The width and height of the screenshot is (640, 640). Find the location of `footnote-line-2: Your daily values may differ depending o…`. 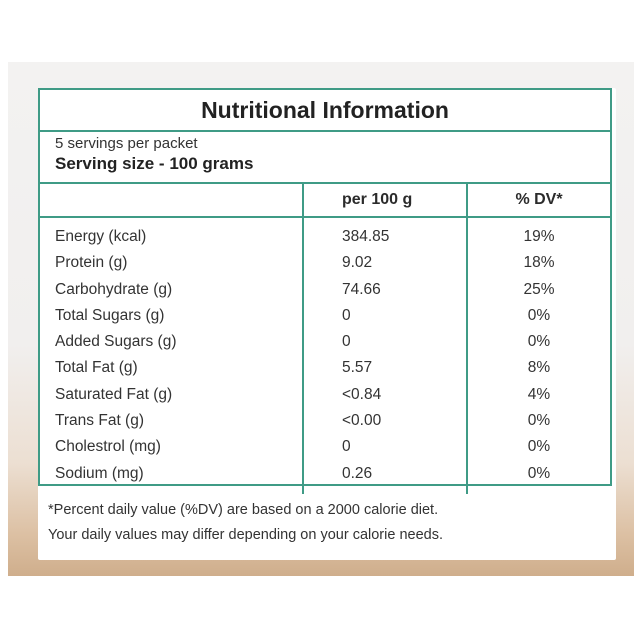

footnote-line-2: Your daily values may differ depending o… is located at coordinates (245, 535).